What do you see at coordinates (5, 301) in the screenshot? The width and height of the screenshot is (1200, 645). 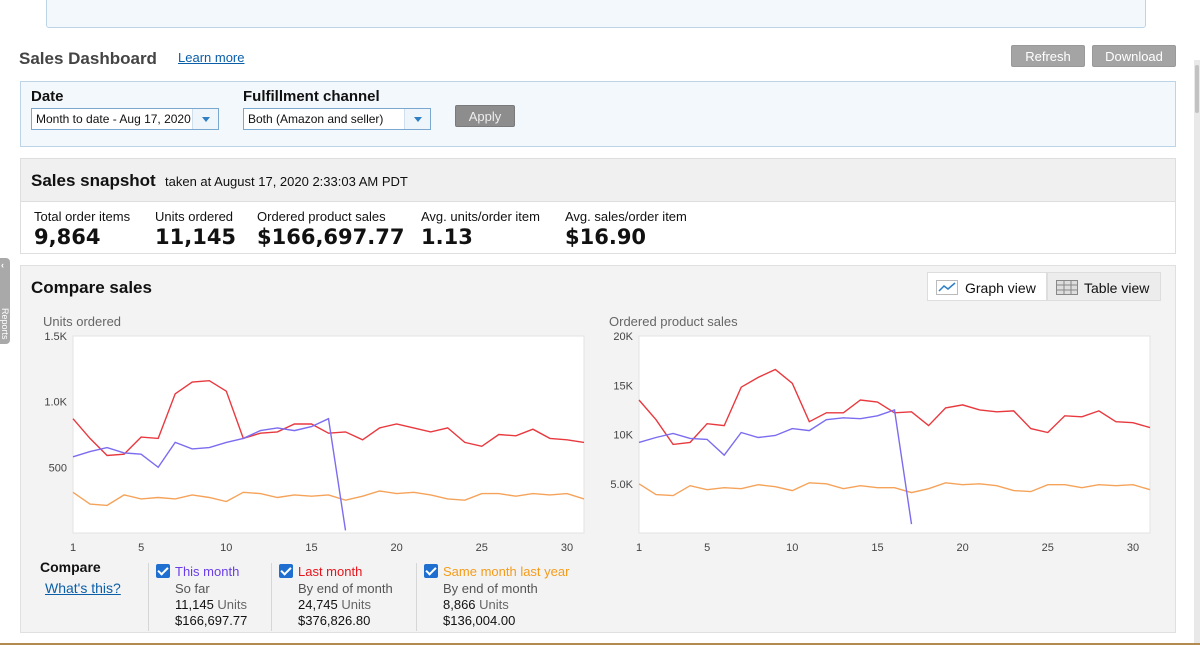 I see `reports-side-tab: ‹ Reports` at bounding box center [5, 301].